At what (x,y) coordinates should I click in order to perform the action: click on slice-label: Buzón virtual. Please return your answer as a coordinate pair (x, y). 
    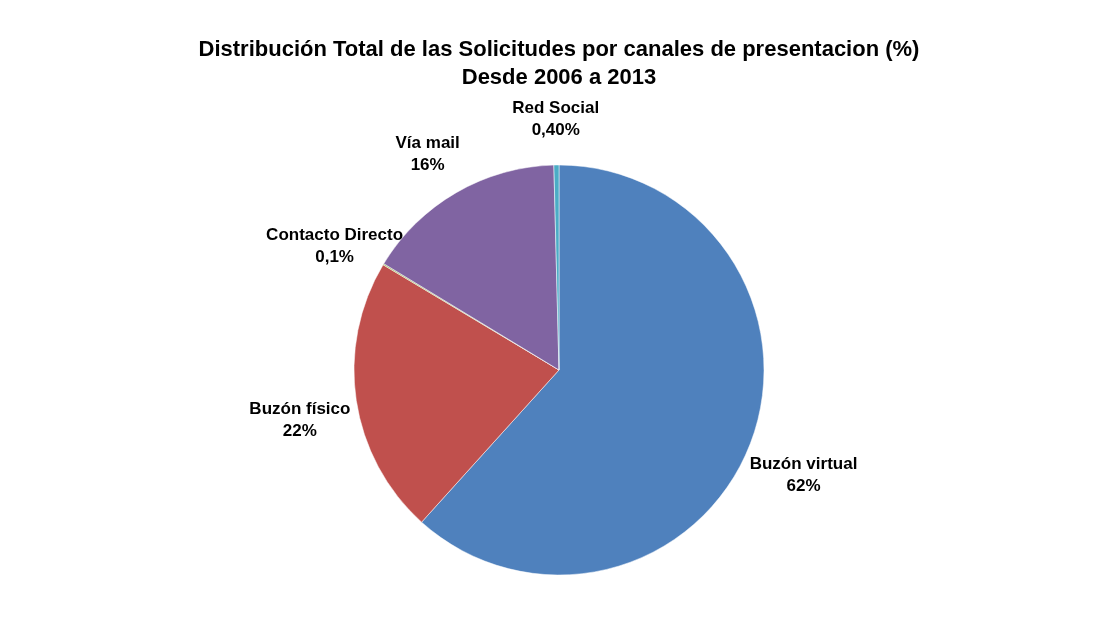
    Looking at the image, I should click on (803, 464).